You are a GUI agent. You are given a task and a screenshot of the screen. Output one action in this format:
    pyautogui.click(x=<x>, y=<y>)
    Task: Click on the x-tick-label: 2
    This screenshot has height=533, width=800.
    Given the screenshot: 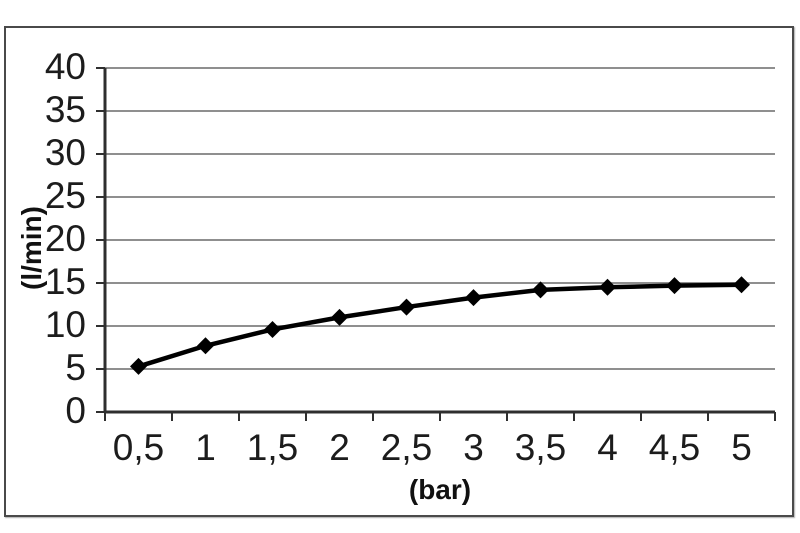 What is the action you would take?
    pyautogui.click(x=339, y=447)
    